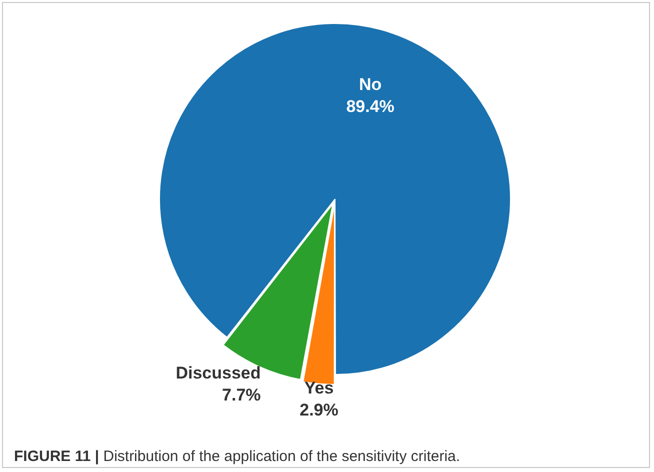  What do you see at coordinates (237, 456) in the screenshot?
I see `caption: FIGURE 11 | Distribution of the application of the sensitivity criteria.` at bounding box center [237, 456].